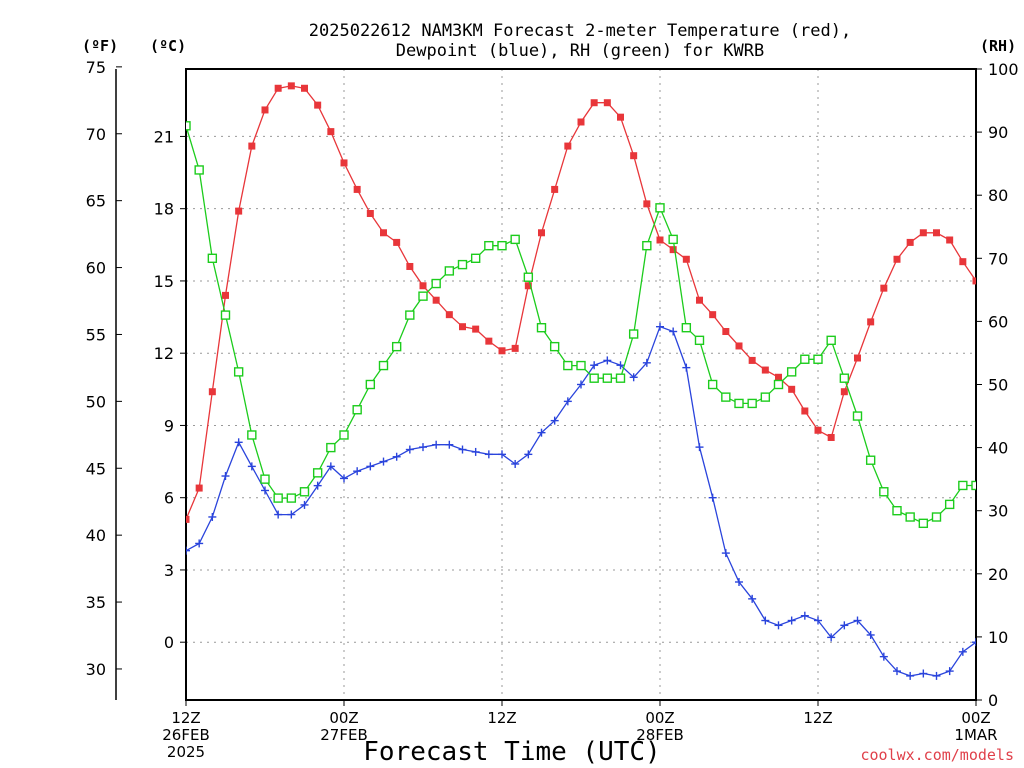 The image size is (1024, 768). I want to click on fahrenheit-tick-label: 60, so click(96, 268).